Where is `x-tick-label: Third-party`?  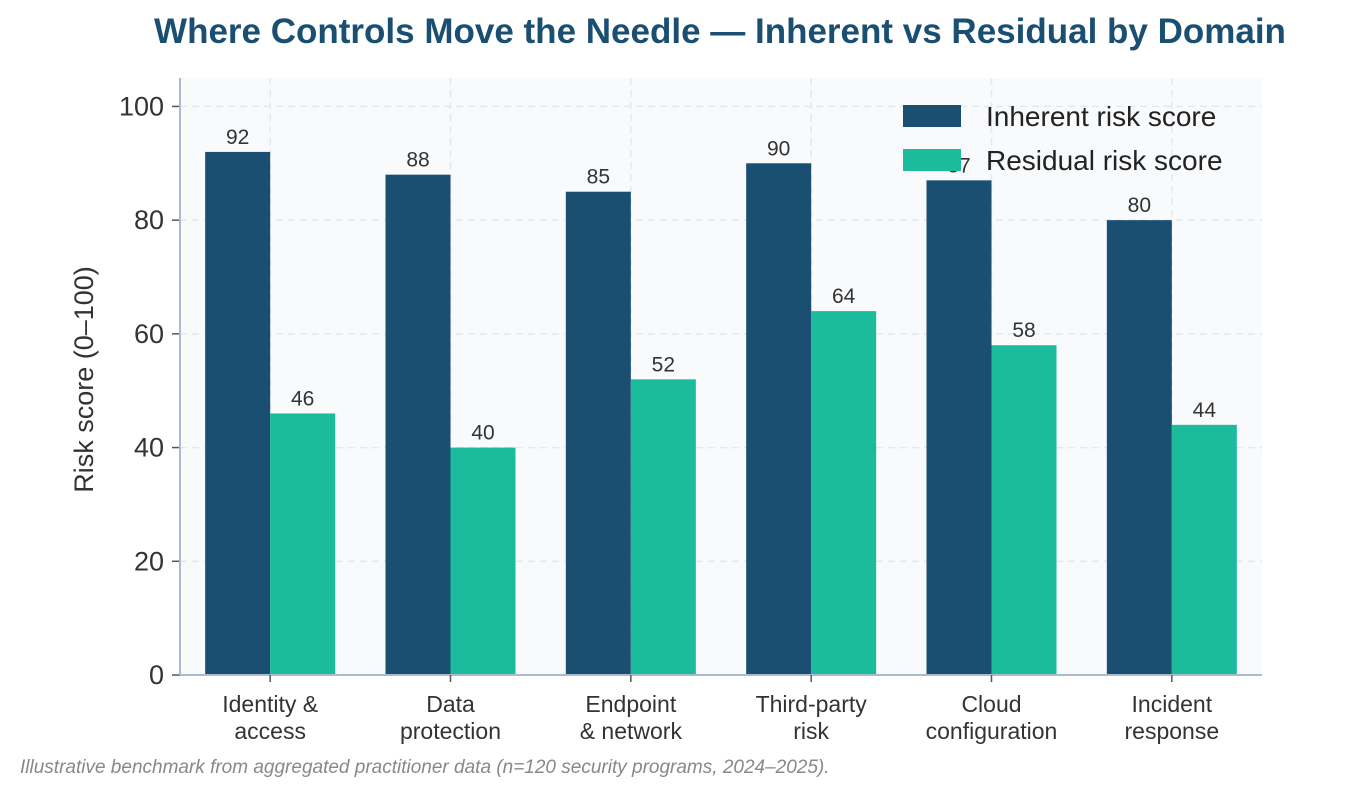
x-tick-label: Third-party is located at coordinates (812, 704).